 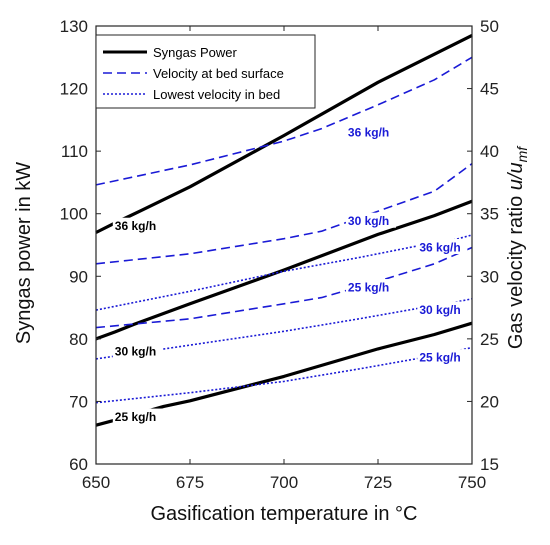 What do you see at coordinates (74, 151) in the screenshot?
I see `y-left-tick-label: 110` at bounding box center [74, 151].